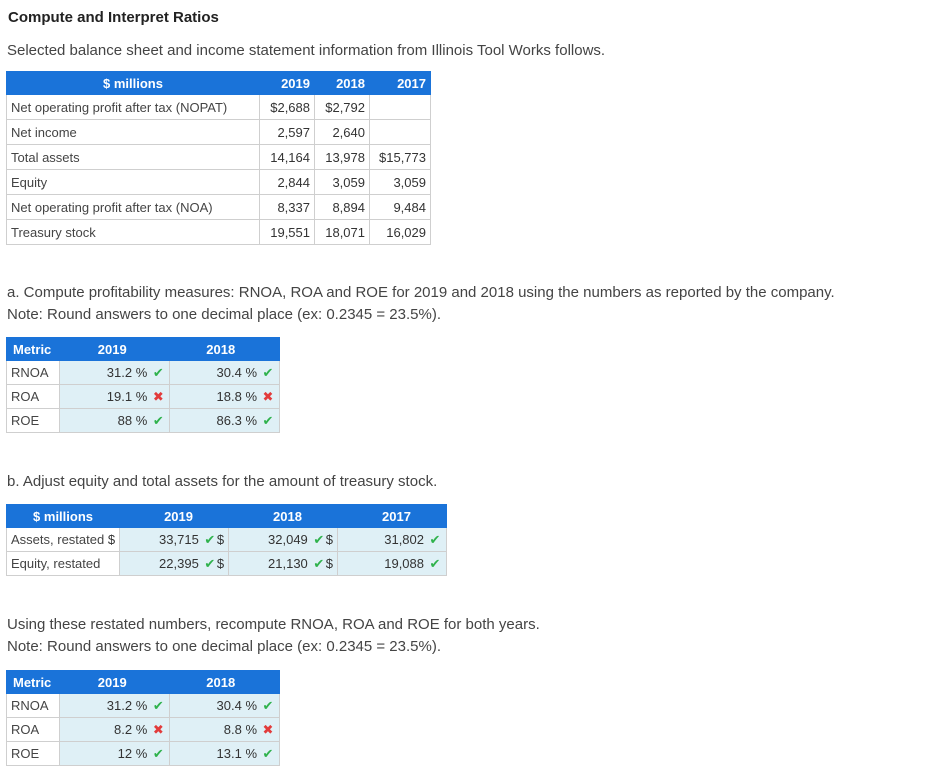 This screenshot has width=936, height=776. Describe the element at coordinates (125, 753) in the screenshot. I see `answer-value: 12` at that location.